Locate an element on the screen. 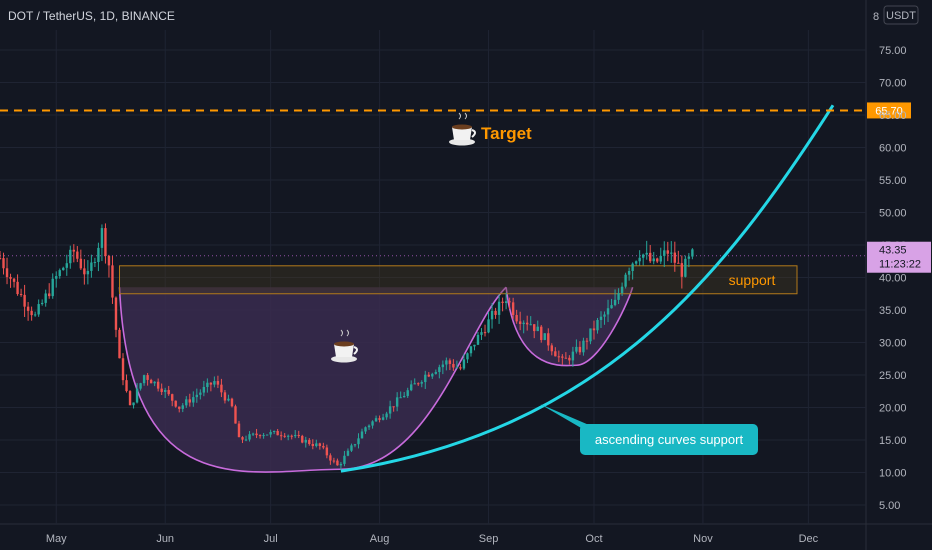 This screenshot has width=932, height=550. y-tick-label: 65.00 is located at coordinates (893, 116).